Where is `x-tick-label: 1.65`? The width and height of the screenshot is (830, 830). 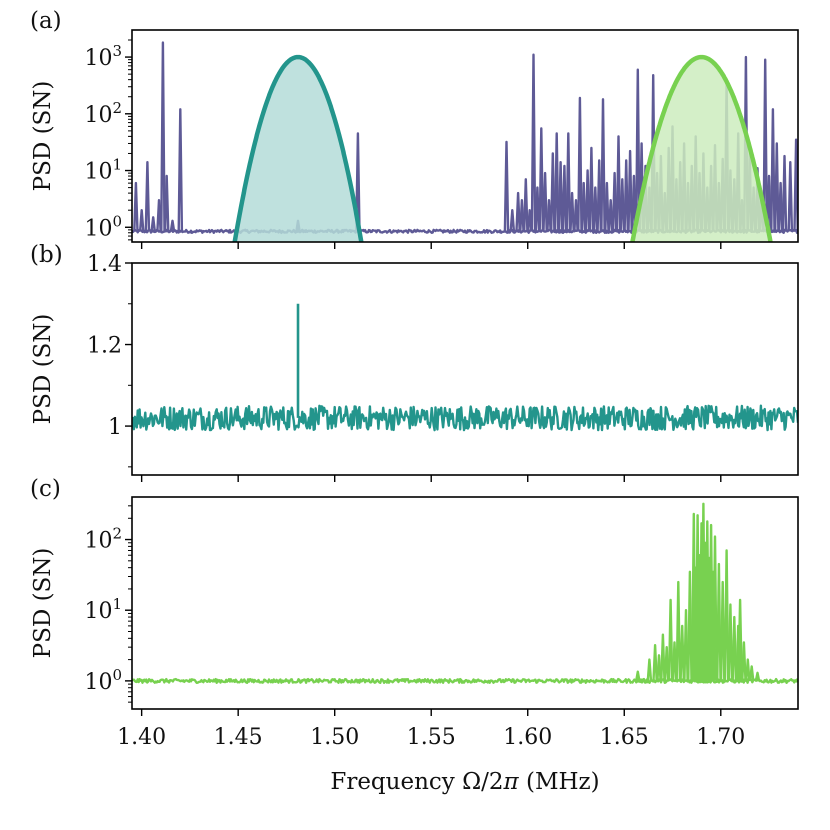
x-tick-label: 1.65 is located at coordinates (624, 737).